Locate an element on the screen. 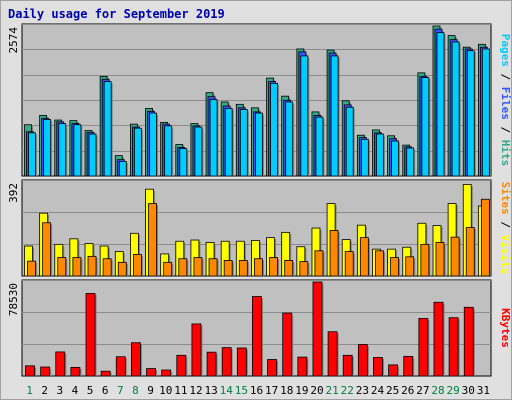 The image size is (512, 400). day-label-12: 12 is located at coordinates (195, 390).